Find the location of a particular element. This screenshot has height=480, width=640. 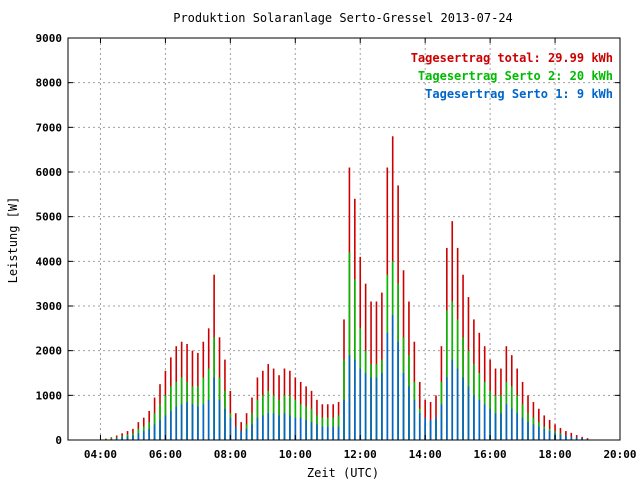

legend-entry-total: Tagesertrag total: 29.99 kWh is located at coordinates (512, 58).